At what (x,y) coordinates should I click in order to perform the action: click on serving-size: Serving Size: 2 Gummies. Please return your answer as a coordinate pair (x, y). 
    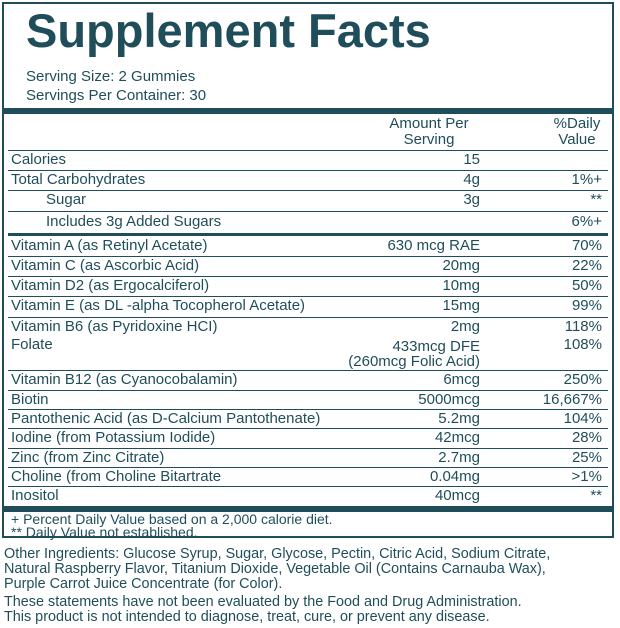
    Looking at the image, I should click on (111, 76).